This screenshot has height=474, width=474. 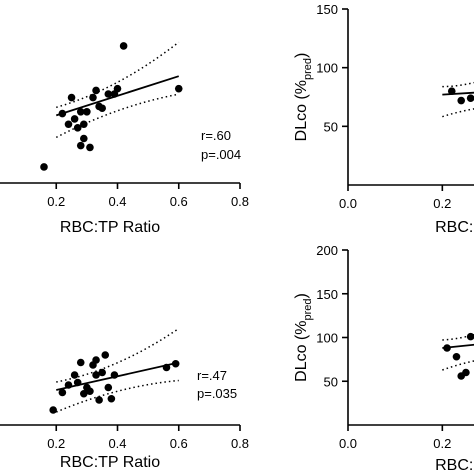 I want to click on correlation-r-label: r=.60, so click(x=216, y=135).